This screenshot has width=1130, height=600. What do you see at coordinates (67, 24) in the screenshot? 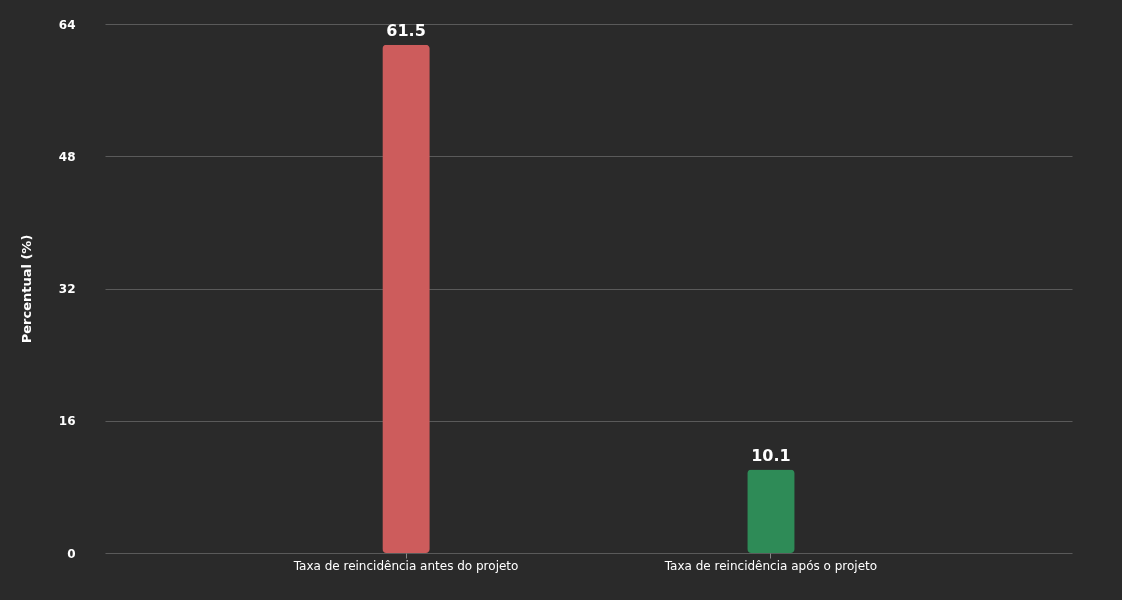
I see `y-tick-label: 64` at bounding box center [67, 24].